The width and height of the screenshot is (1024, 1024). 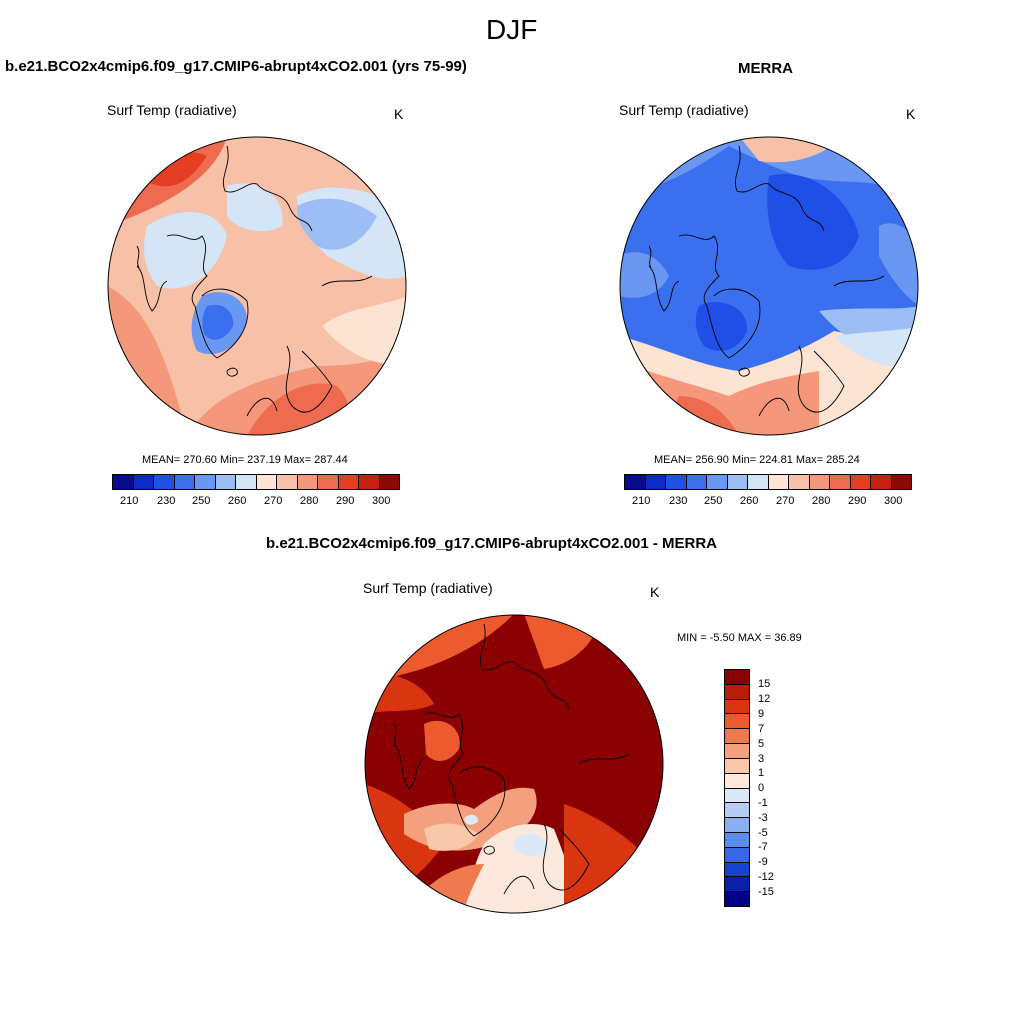 I want to click on vbar-tick: 0, so click(x=761, y=788).